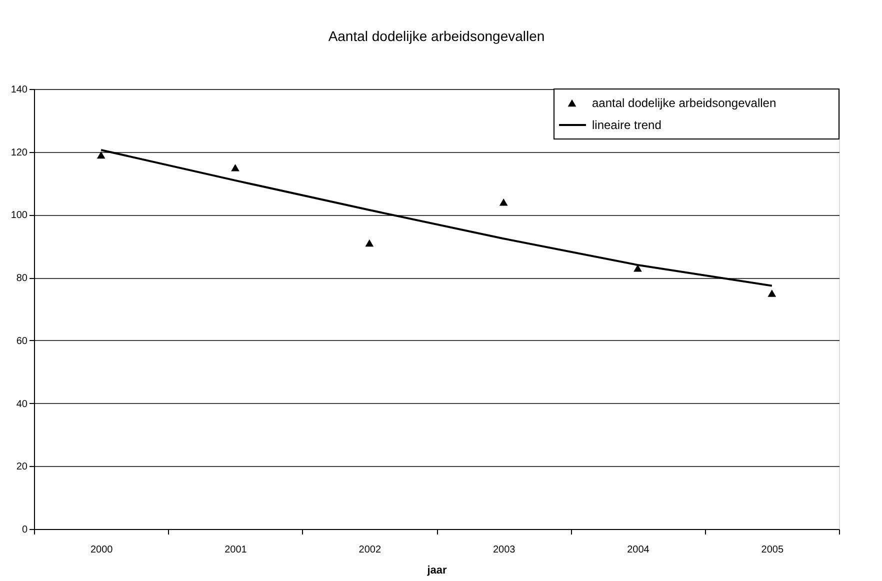 The image size is (882, 581). Describe the element at coordinates (19, 152) in the screenshot. I see `y-tick-label: 120` at that location.